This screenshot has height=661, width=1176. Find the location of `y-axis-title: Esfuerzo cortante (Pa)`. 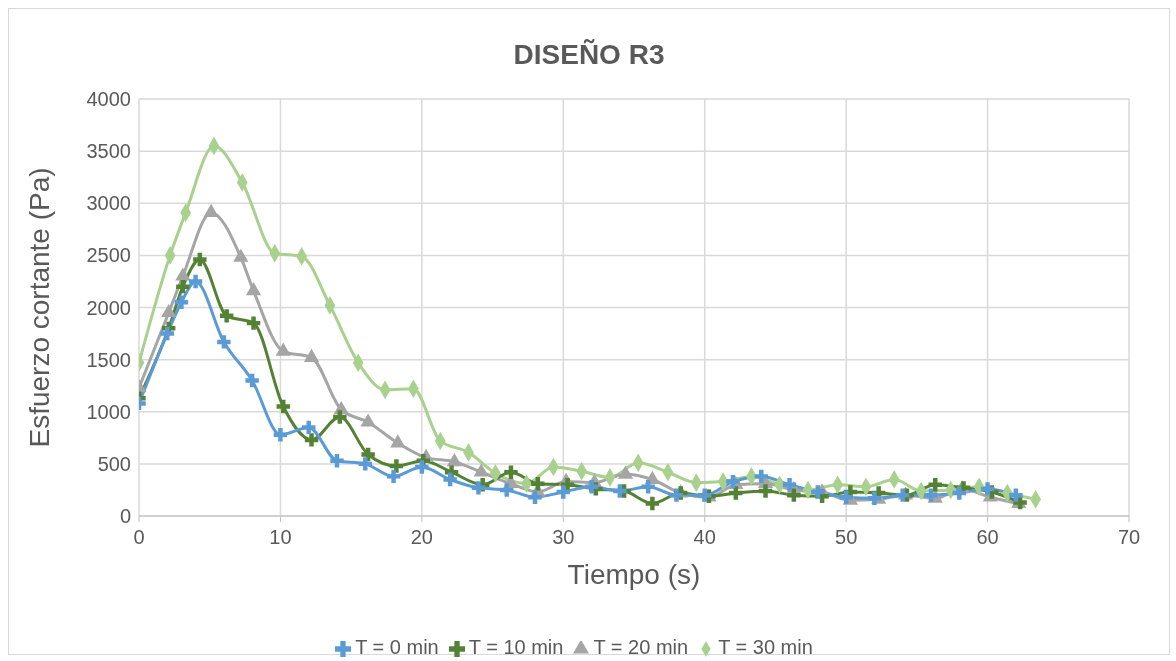

y-axis-title: Esfuerzo cortante (Pa) is located at coordinates (39, 307).